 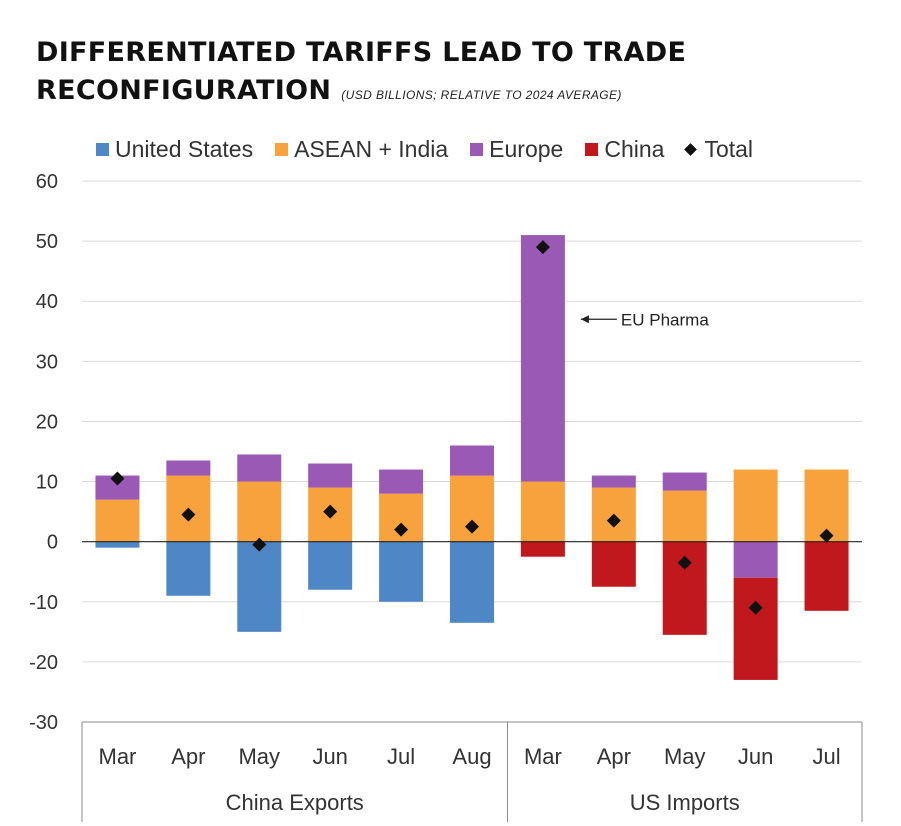 I want to click on legend-label-asean-india: ASEAN + India, so click(x=371, y=149).